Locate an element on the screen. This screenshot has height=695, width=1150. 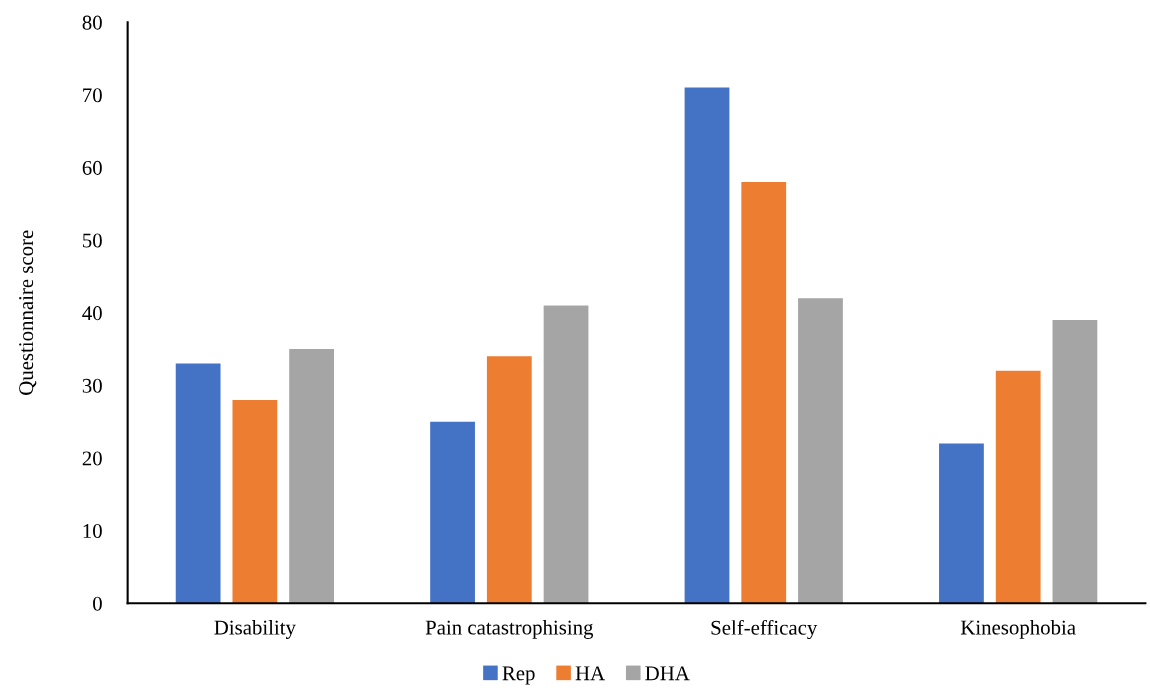
legend-label: HA is located at coordinates (590, 673).